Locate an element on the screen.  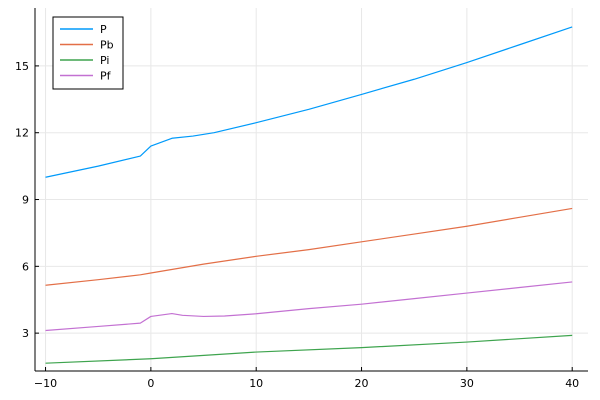
legend-label-pi: Pi is located at coordinates (104, 60).